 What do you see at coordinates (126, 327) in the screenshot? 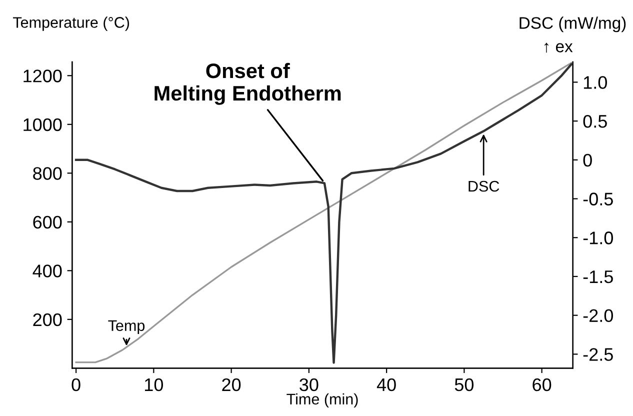
I see `annotation: Temp` at bounding box center [126, 327].